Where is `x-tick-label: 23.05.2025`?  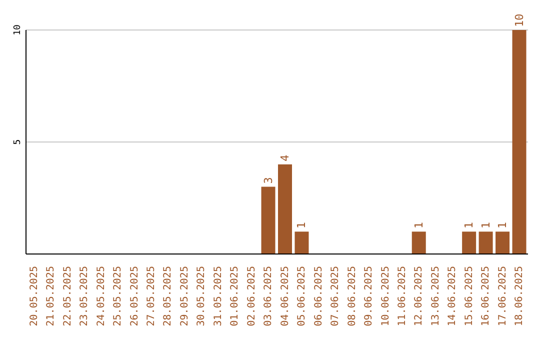
x-tick-label: 23.05.2025 is located at coordinates (84, 296).